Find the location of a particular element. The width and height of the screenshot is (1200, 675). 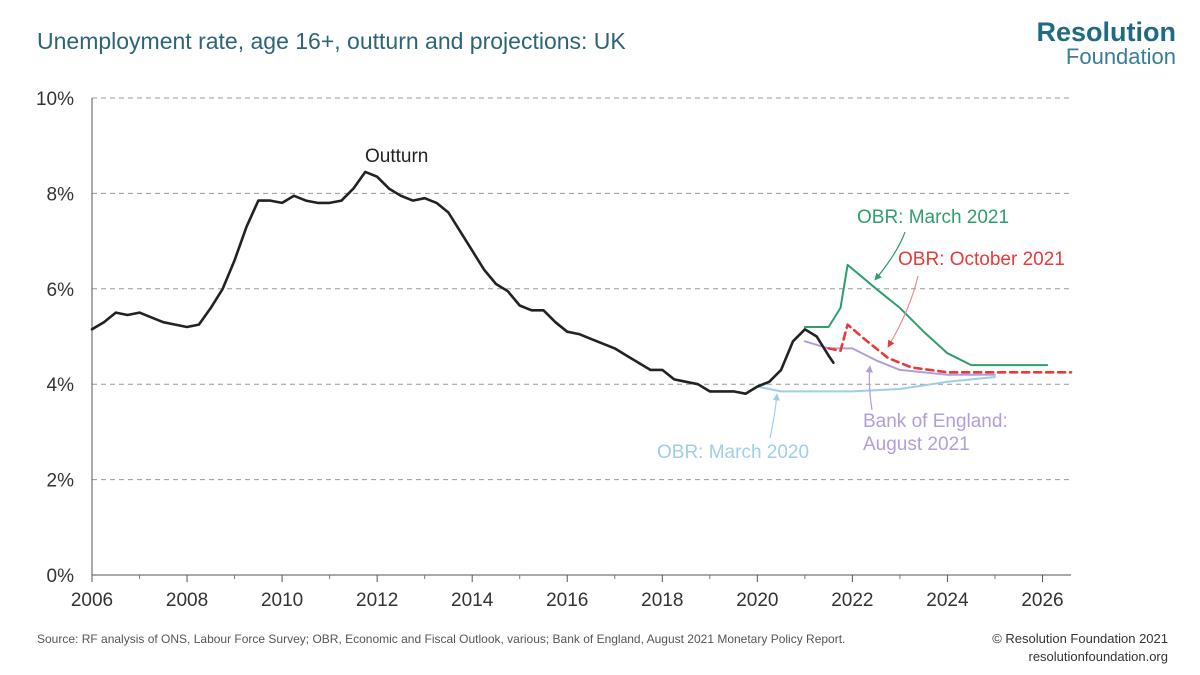

y-tick-label: 6% is located at coordinates (61, 290).